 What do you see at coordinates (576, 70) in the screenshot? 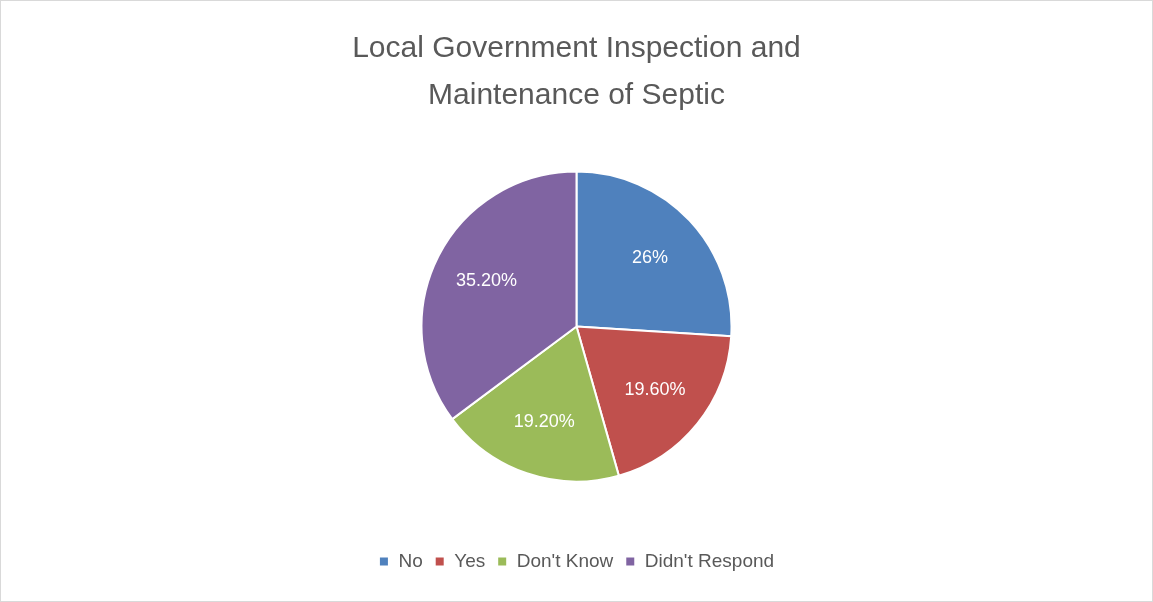
I see `chart-title: Local Government Inspection and Maintenance of Septic` at bounding box center [576, 70].